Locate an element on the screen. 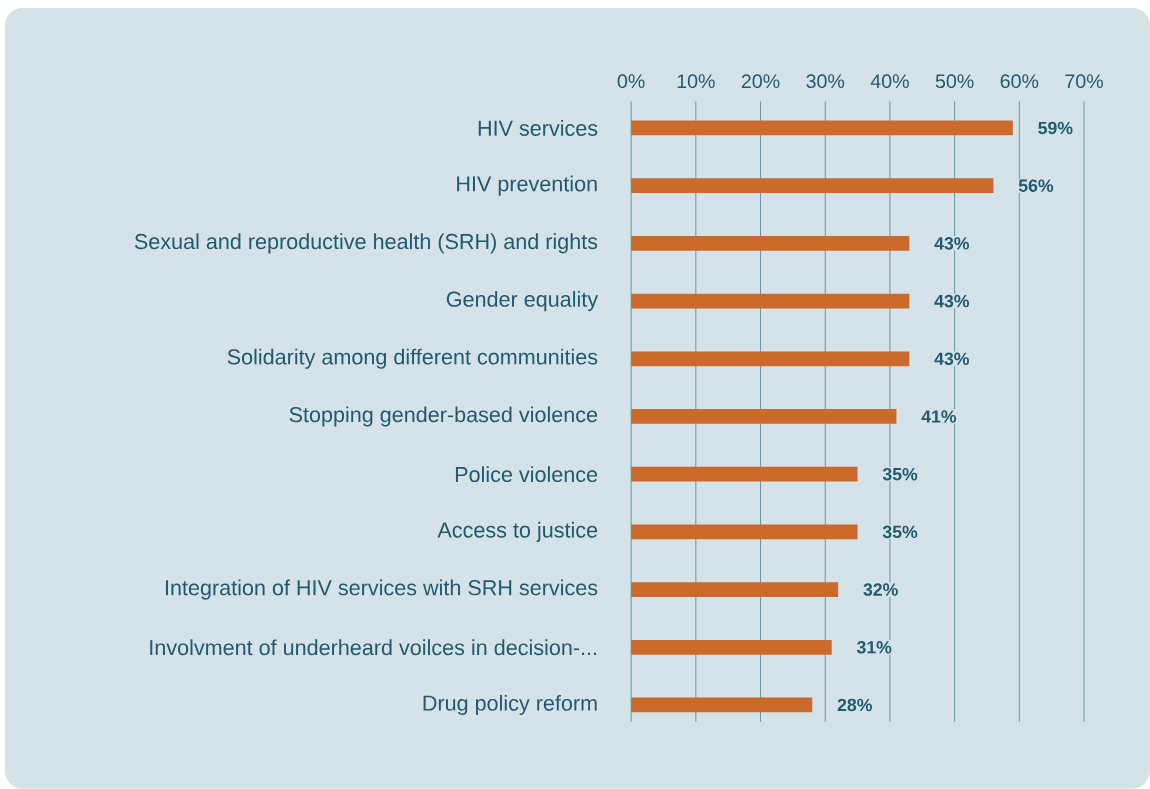 This screenshot has height=789, width=1150. data-label: 59% is located at coordinates (1055, 128).